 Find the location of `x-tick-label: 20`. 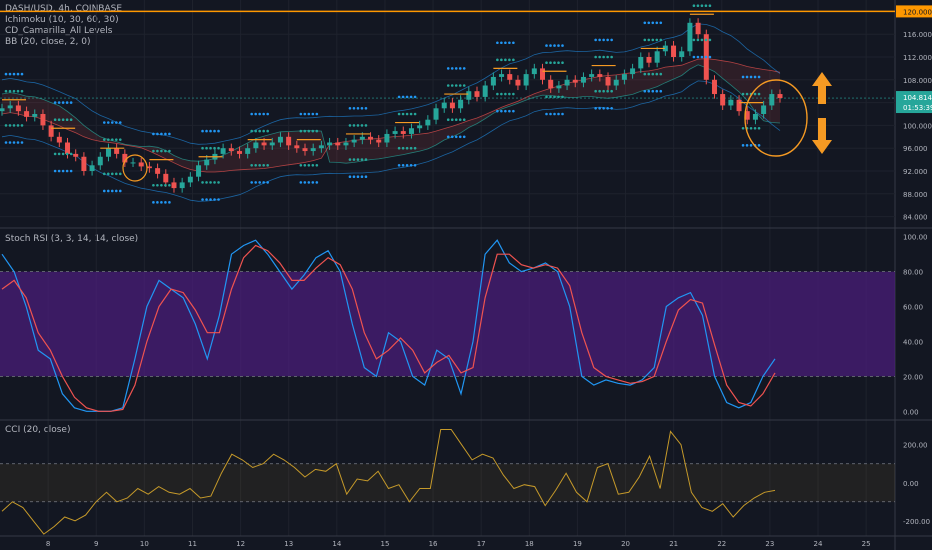

x-tick-label: 20 is located at coordinates (625, 544).